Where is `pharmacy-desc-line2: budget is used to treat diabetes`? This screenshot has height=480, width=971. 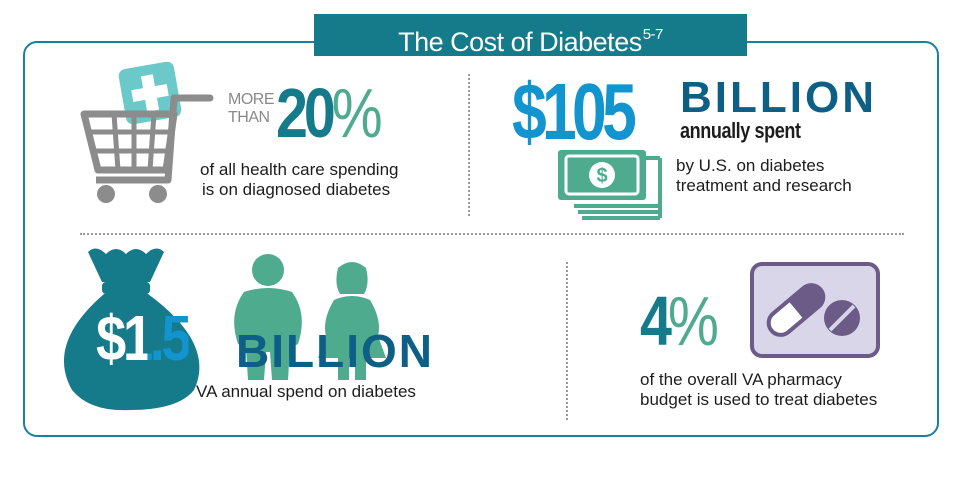
pharmacy-desc-line2: budget is used to treat diabetes is located at coordinates (759, 399).